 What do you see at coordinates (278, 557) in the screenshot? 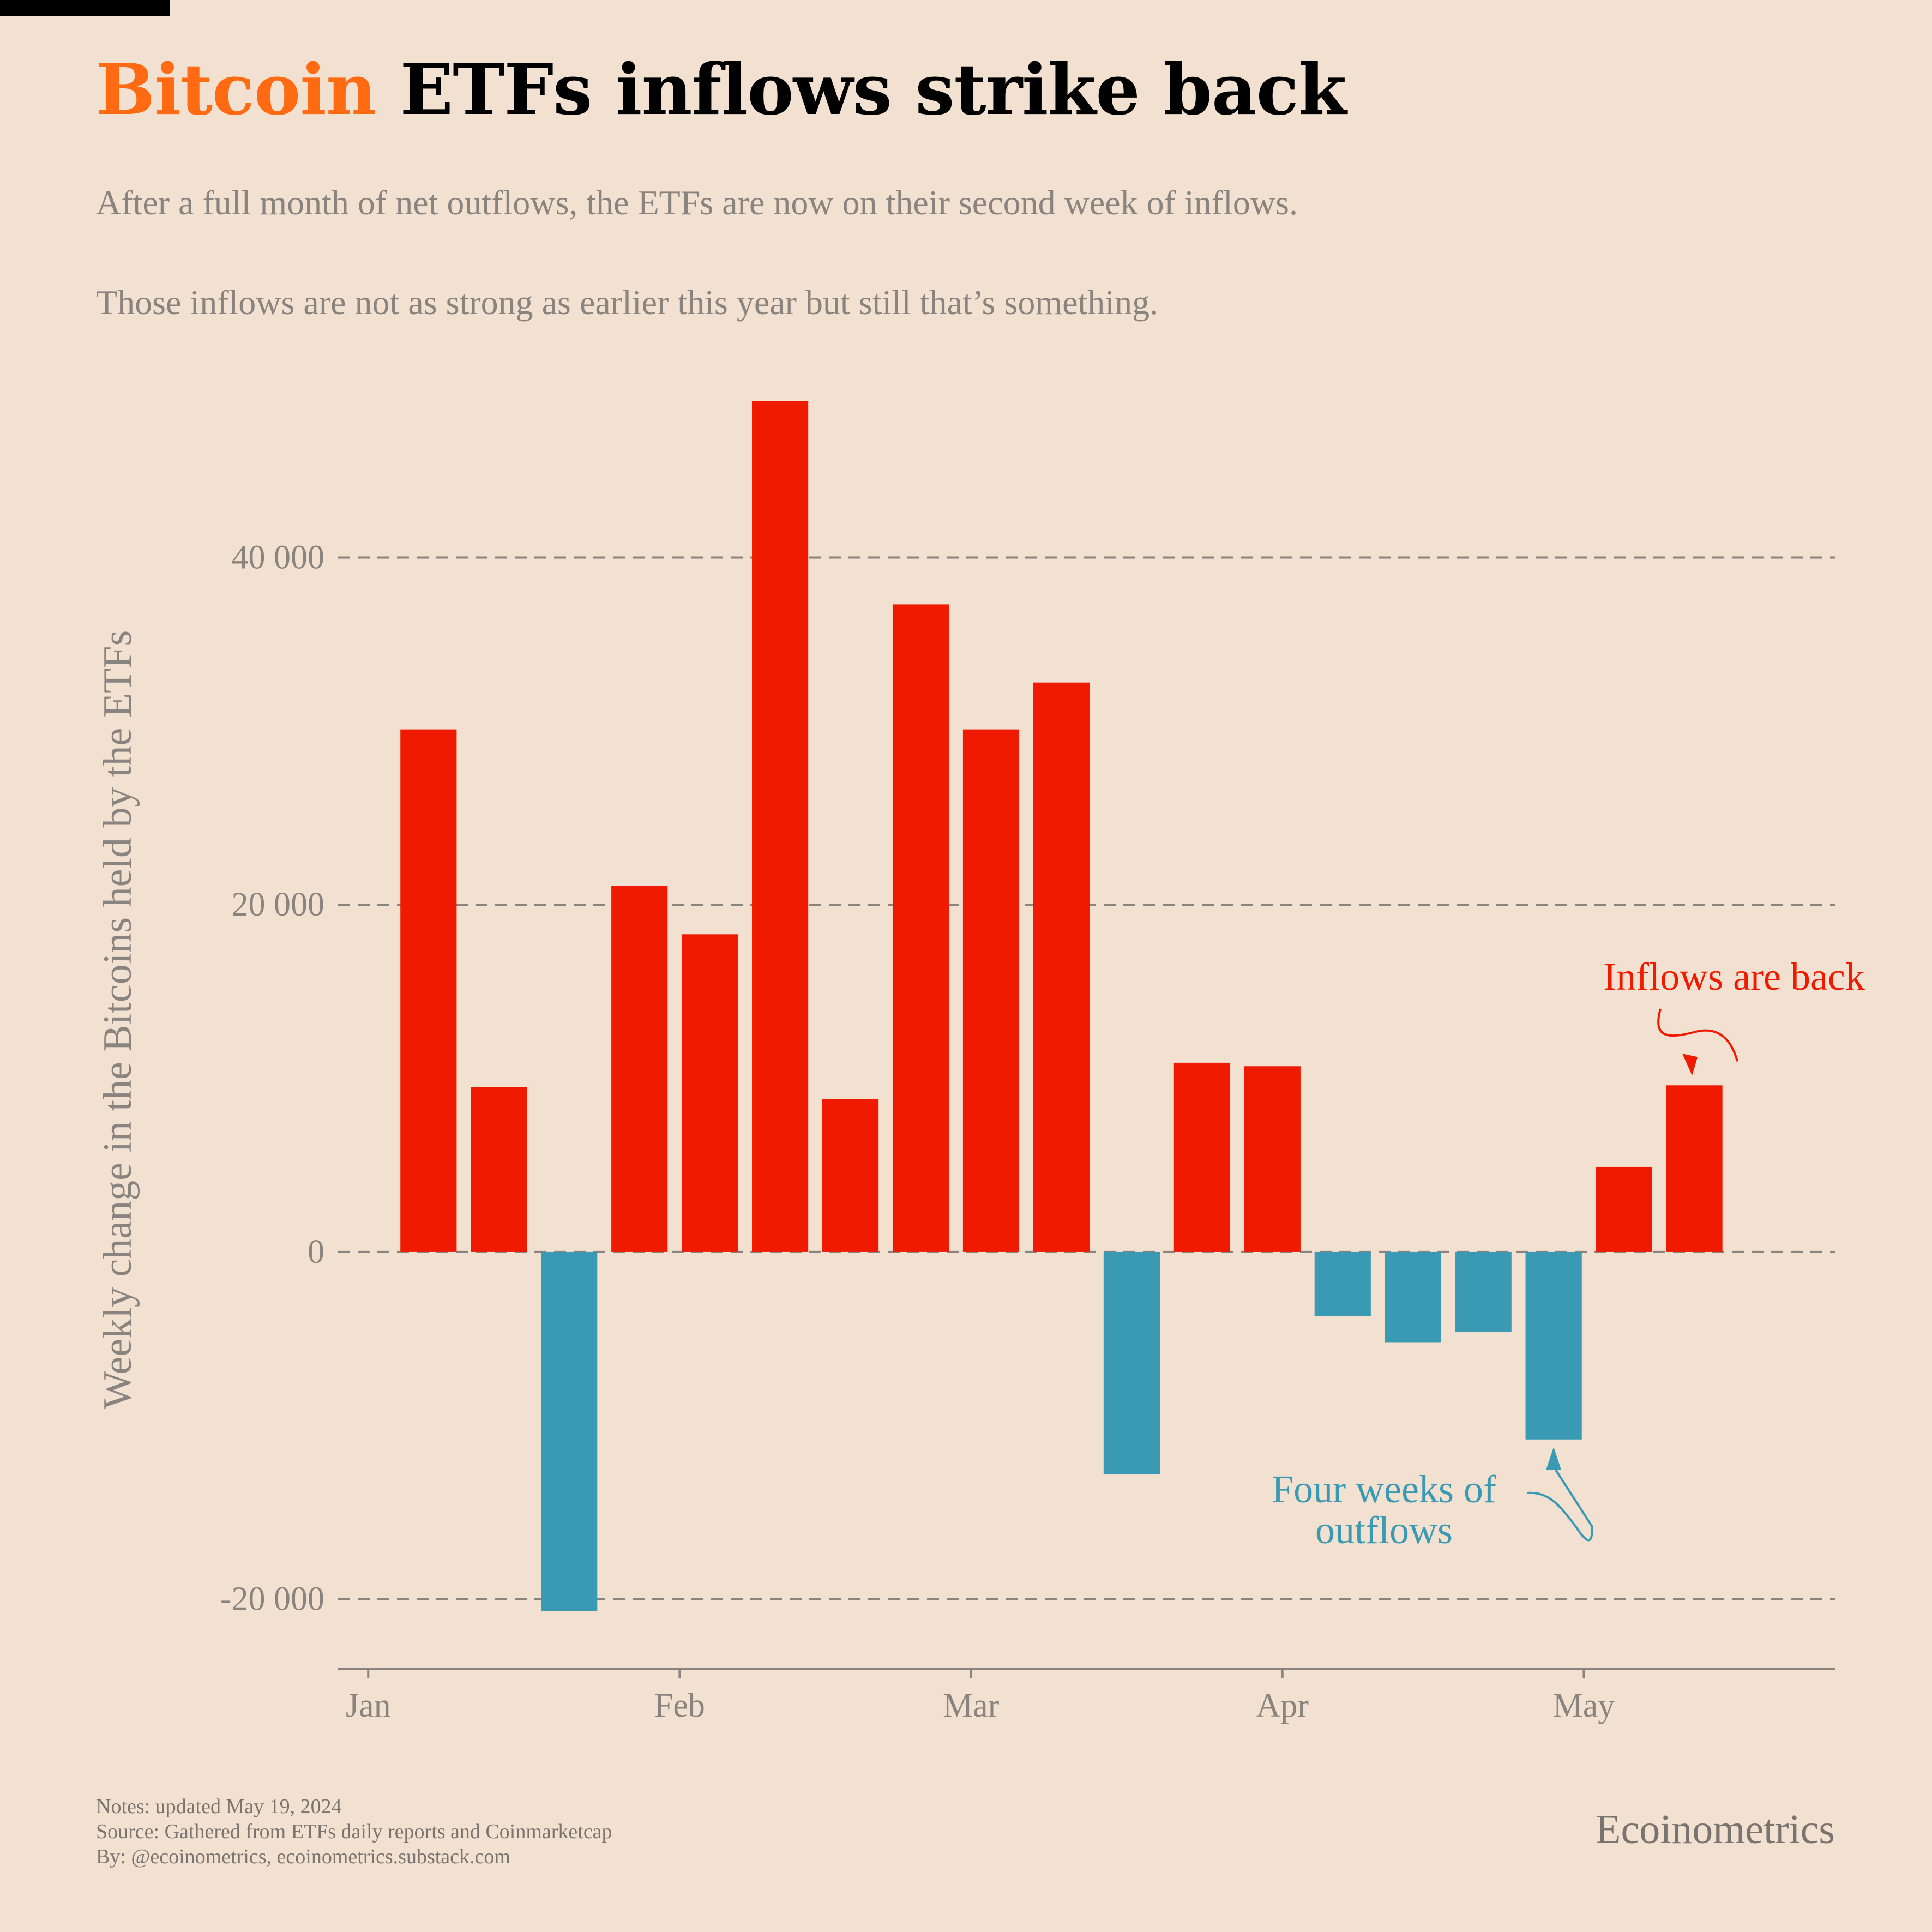
I see `y-tick-label: 40 000` at bounding box center [278, 557].